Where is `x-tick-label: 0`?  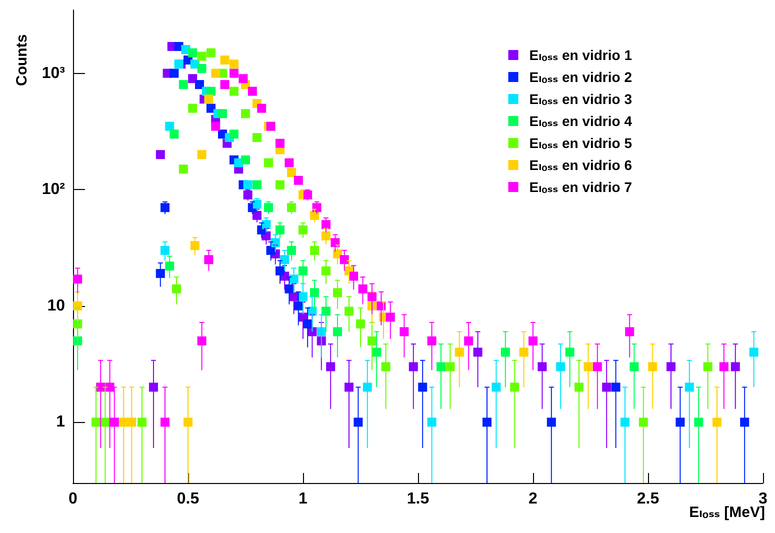 x-tick-label: 0 is located at coordinates (73, 499).